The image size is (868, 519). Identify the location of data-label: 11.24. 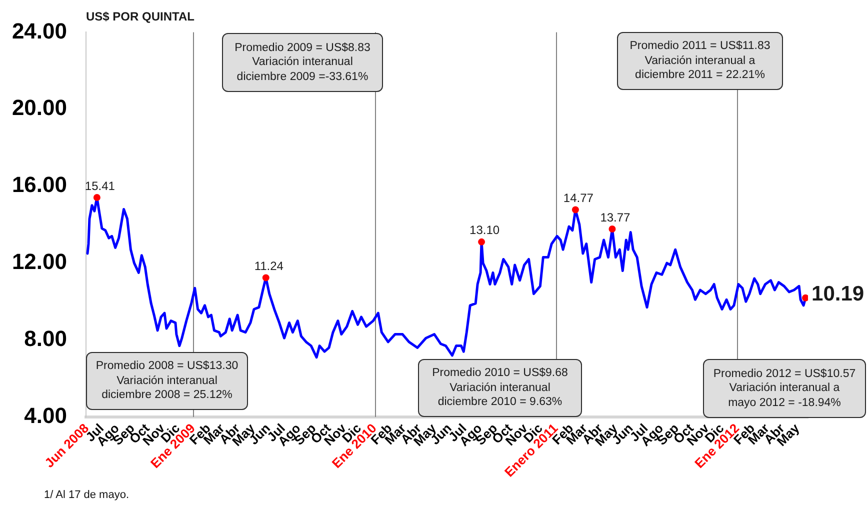
(269, 266).